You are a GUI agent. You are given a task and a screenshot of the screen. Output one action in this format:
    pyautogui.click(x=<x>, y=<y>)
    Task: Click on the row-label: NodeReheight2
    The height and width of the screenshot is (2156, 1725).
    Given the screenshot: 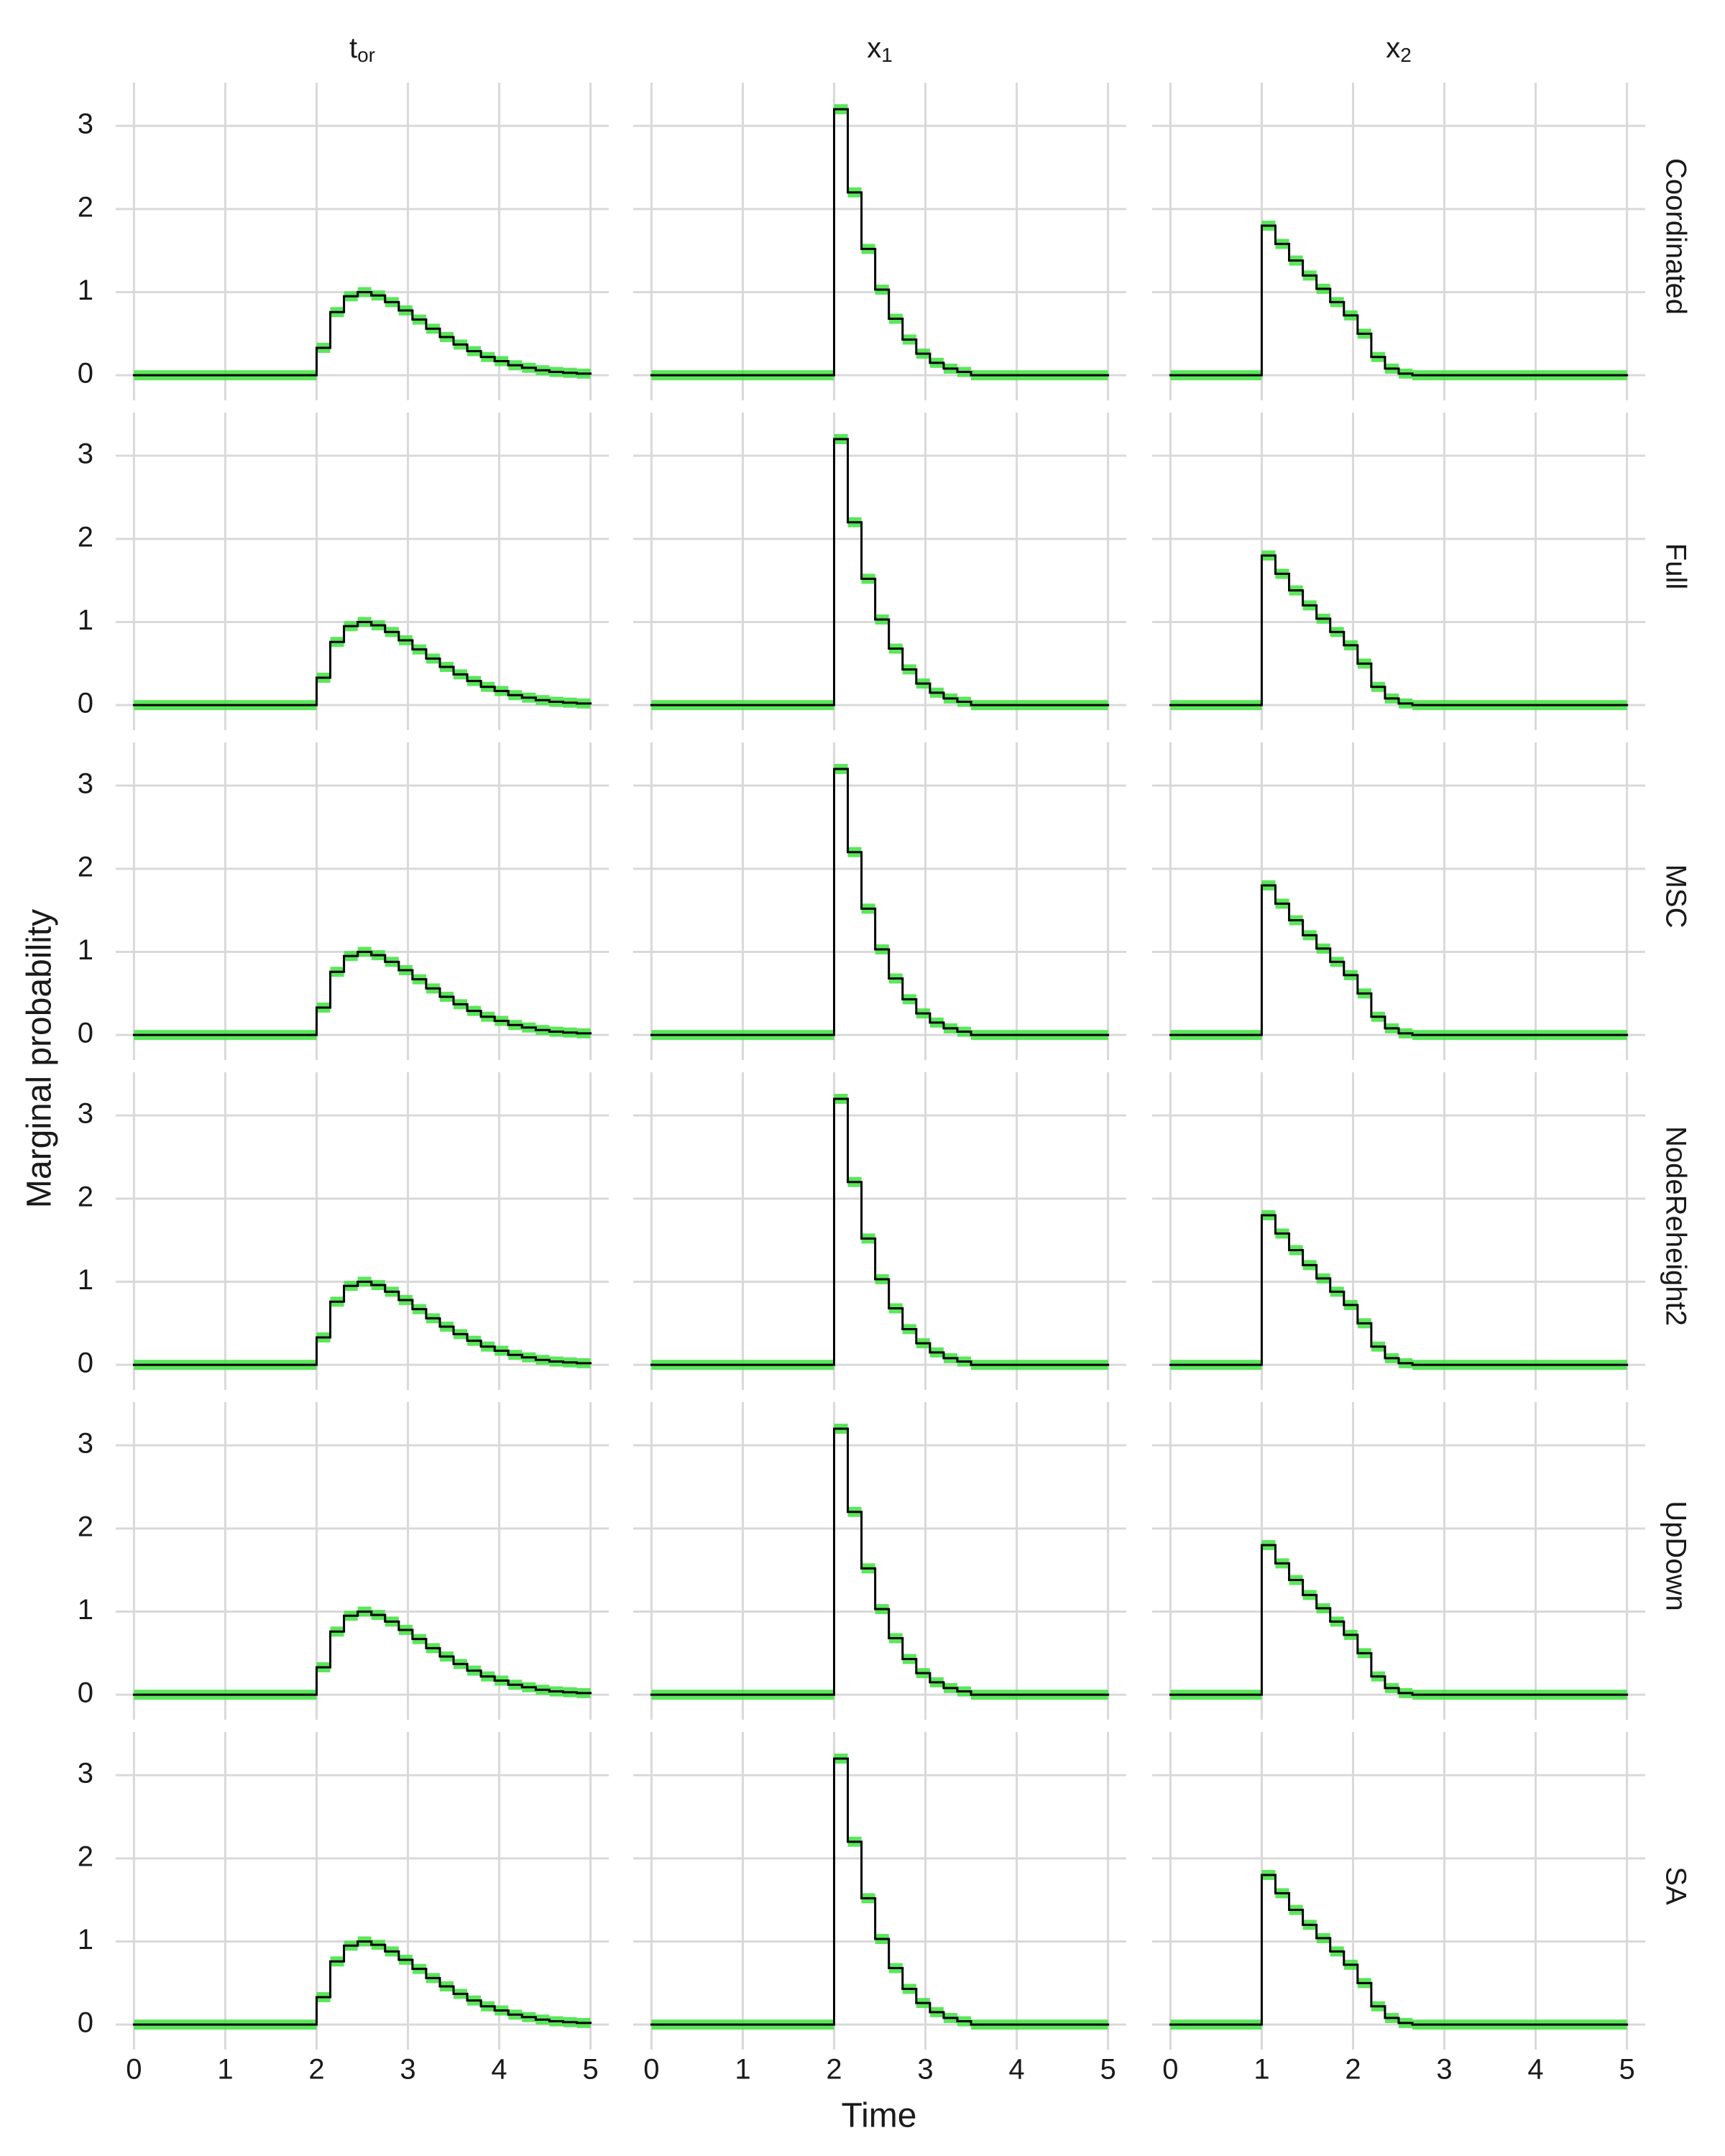 What is the action you would take?
    pyautogui.click(x=1675, y=1226)
    